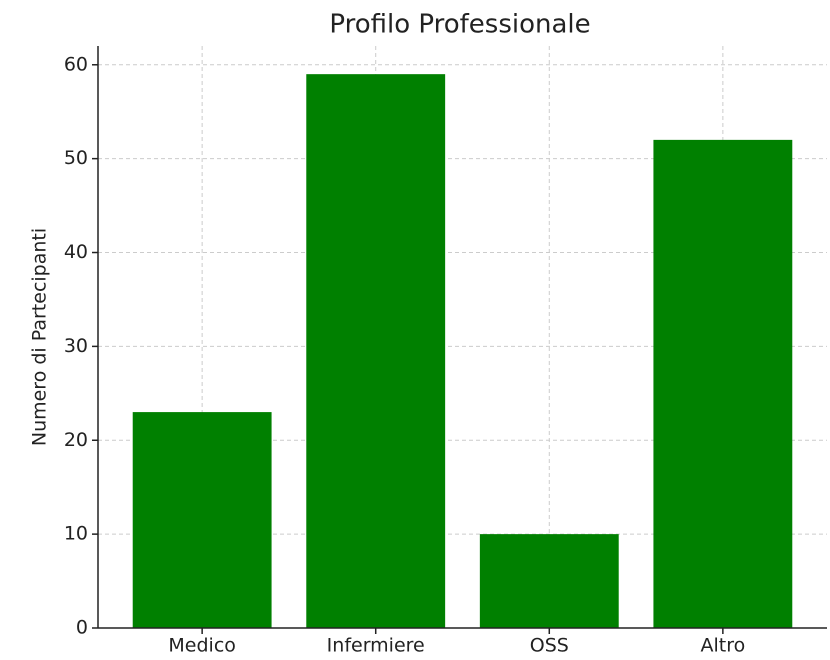  I want to click on y-tick-label: 0, so click(82, 628).